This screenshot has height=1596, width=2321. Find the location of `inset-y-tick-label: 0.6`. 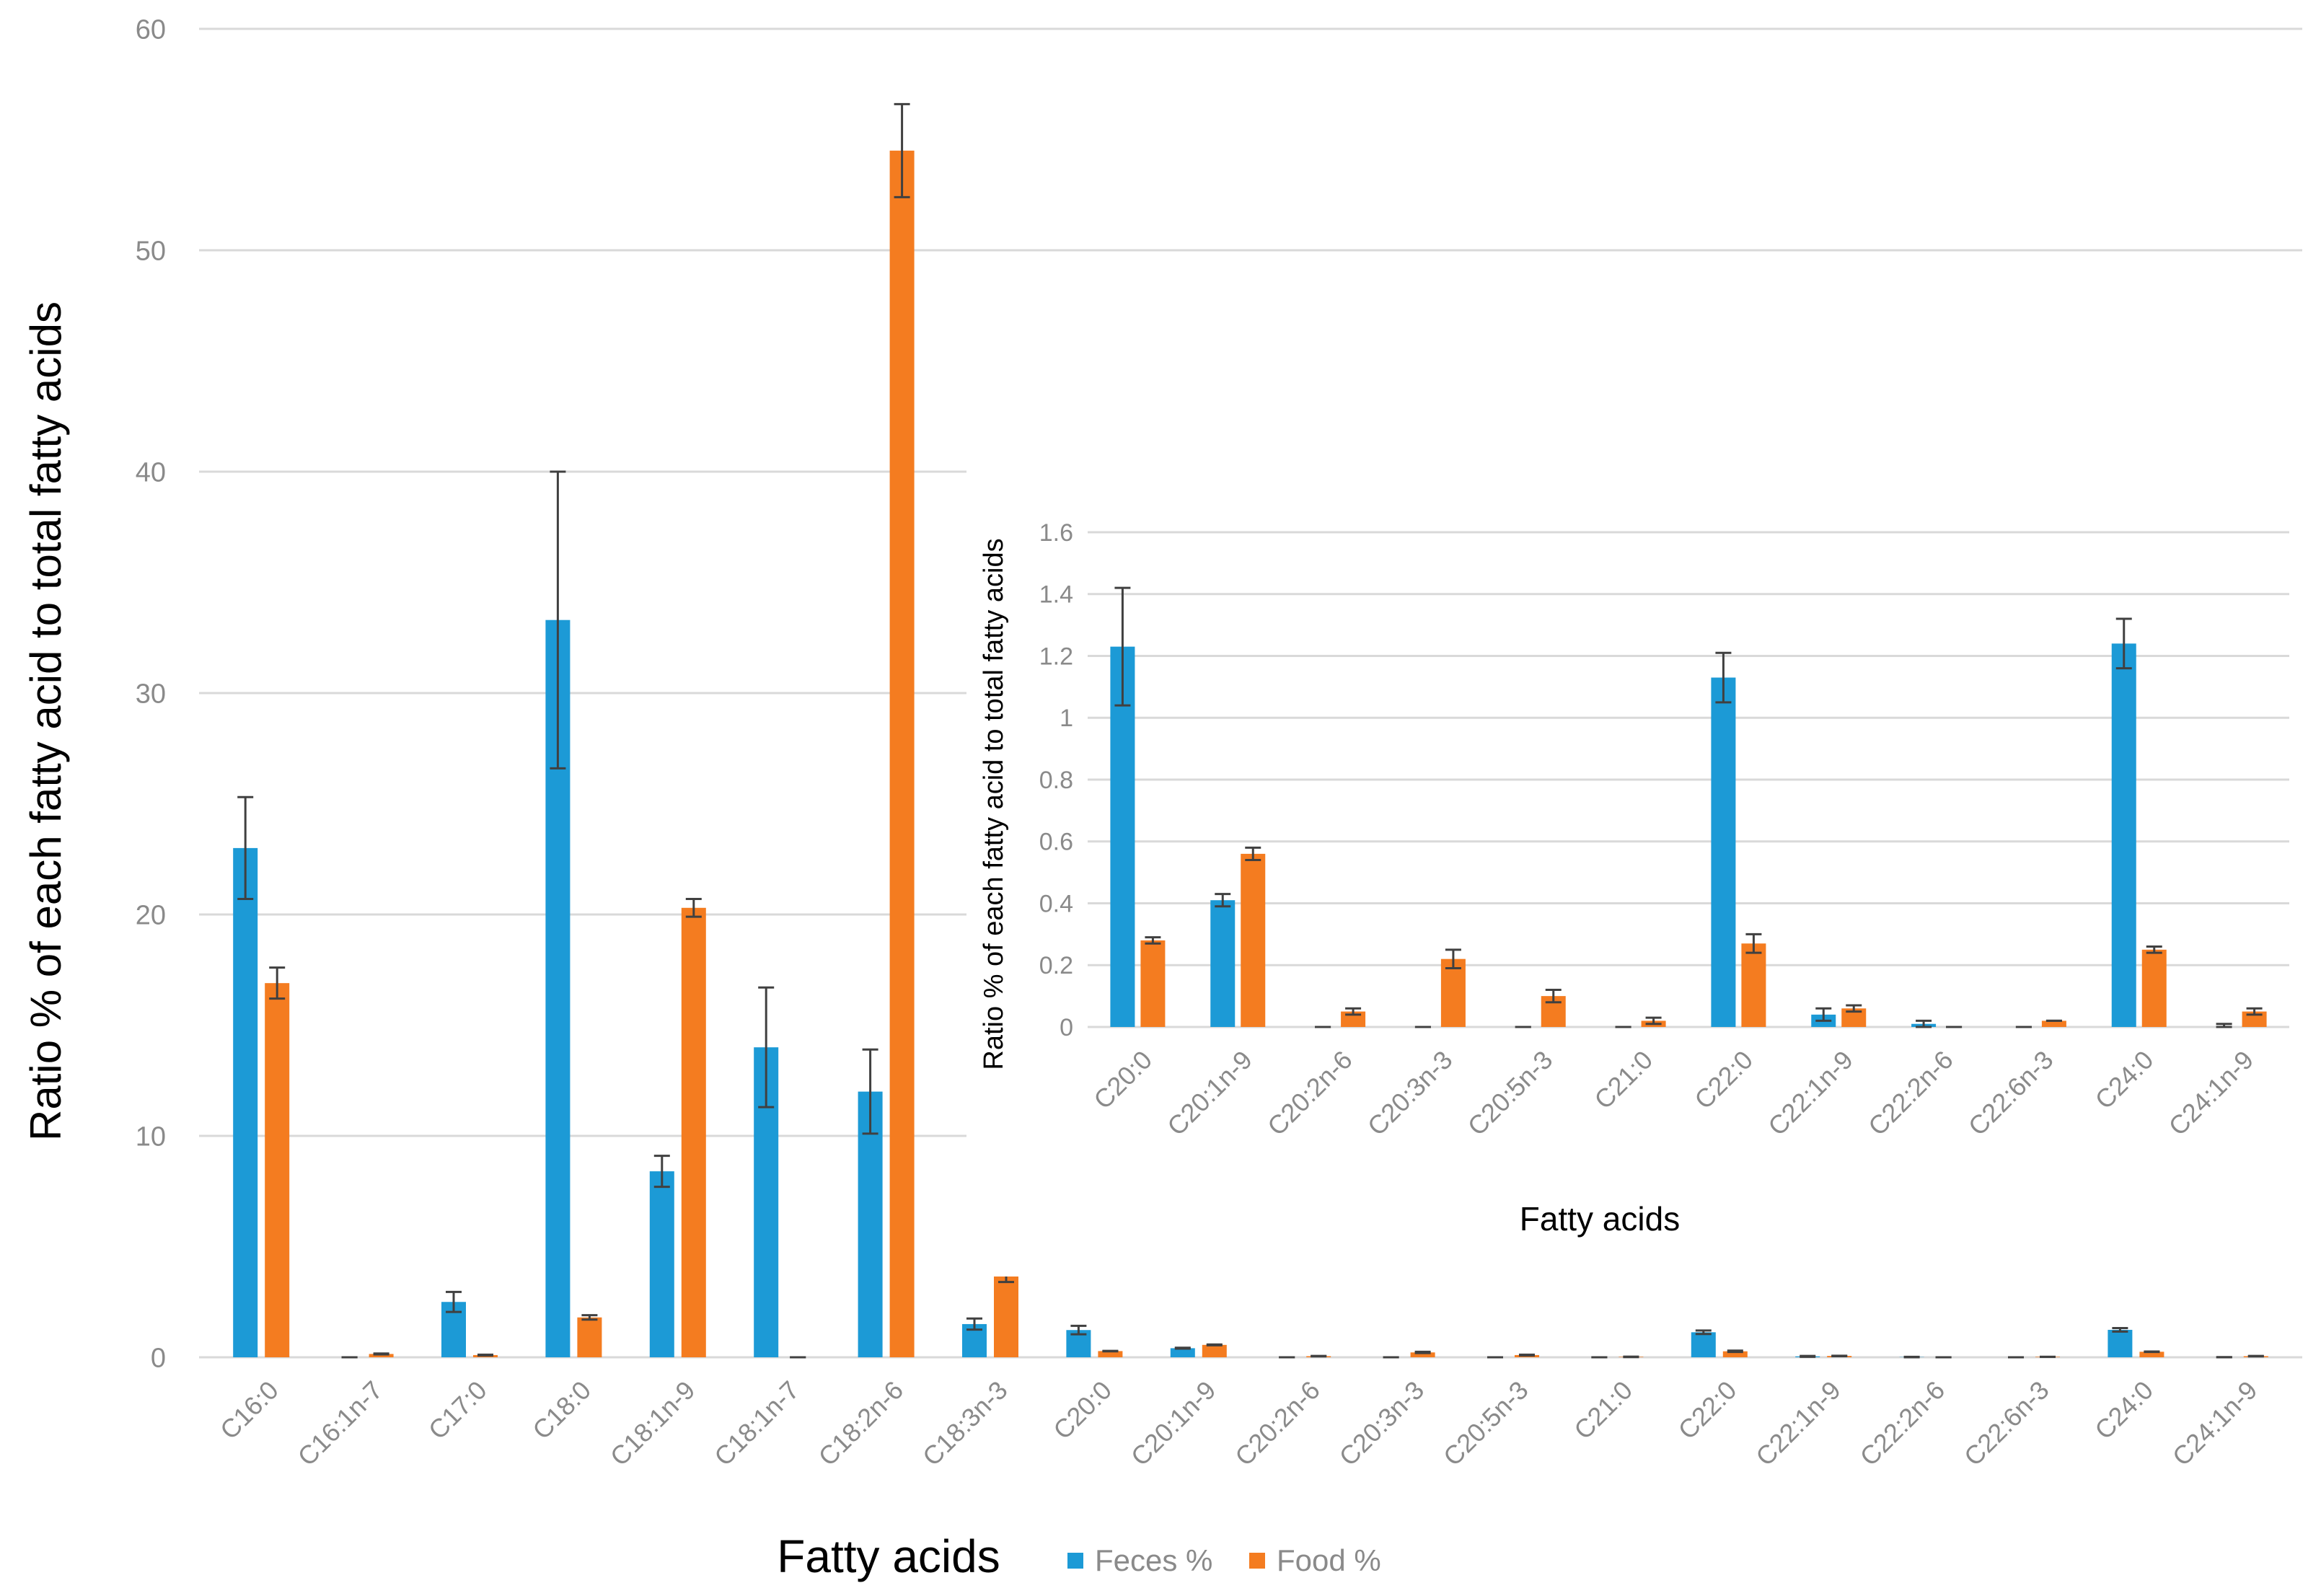

inset-y-tick-label: 0.6 is located at coordinates (1056, 842).